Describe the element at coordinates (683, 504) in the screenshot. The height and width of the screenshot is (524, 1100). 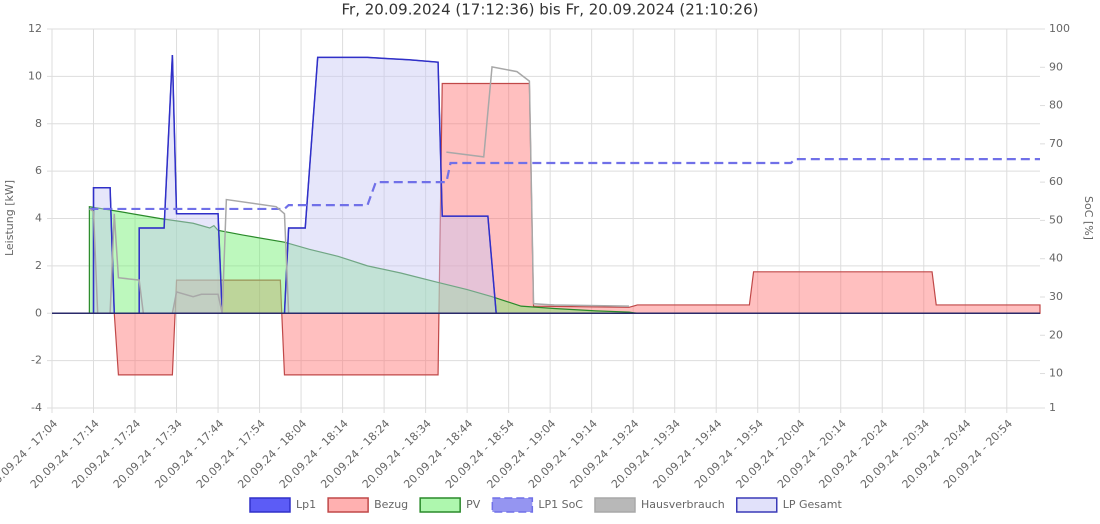
I see `legend-label: Hausverbrauch` at that location.